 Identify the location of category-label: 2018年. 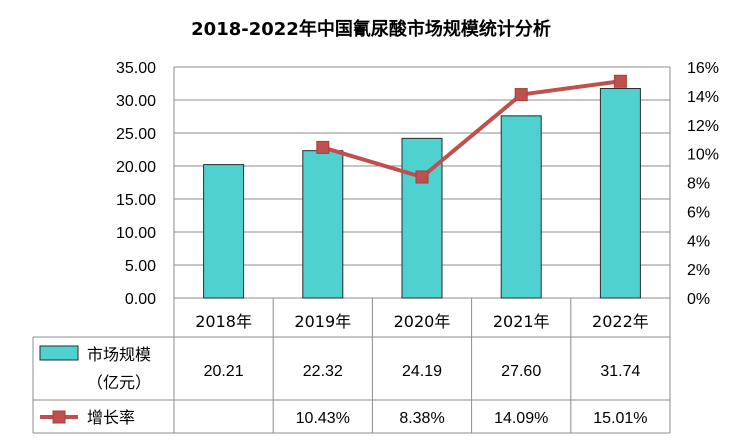
(223, 321).